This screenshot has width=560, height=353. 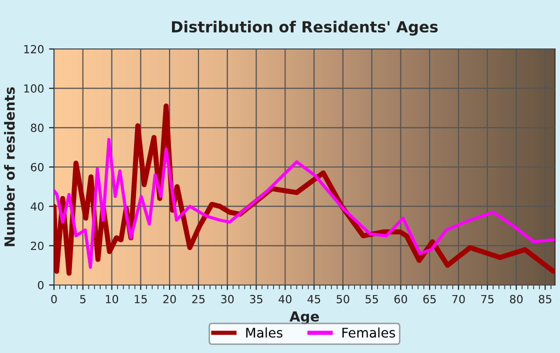 What do you see at coordinates (516, 299) in the screenshot?
I see `x-tick-label: 80` at bounding box center [516, 299].